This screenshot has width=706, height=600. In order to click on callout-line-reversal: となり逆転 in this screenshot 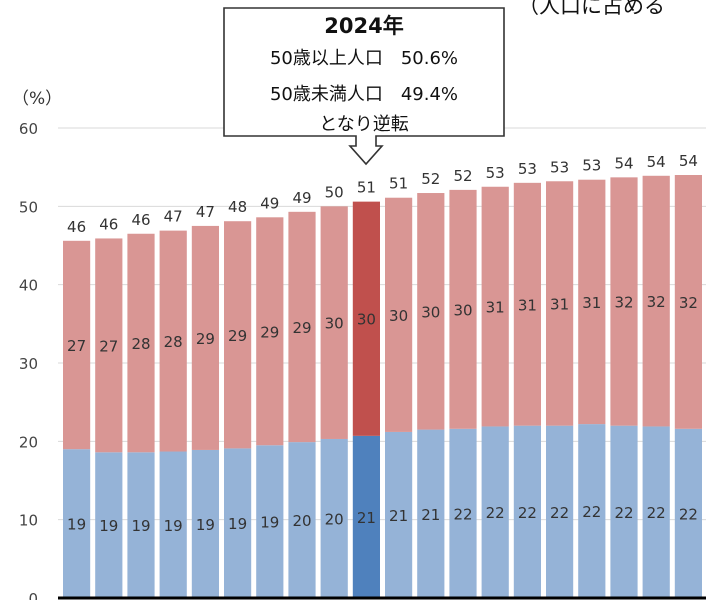, I will do `click(364, 124)`.